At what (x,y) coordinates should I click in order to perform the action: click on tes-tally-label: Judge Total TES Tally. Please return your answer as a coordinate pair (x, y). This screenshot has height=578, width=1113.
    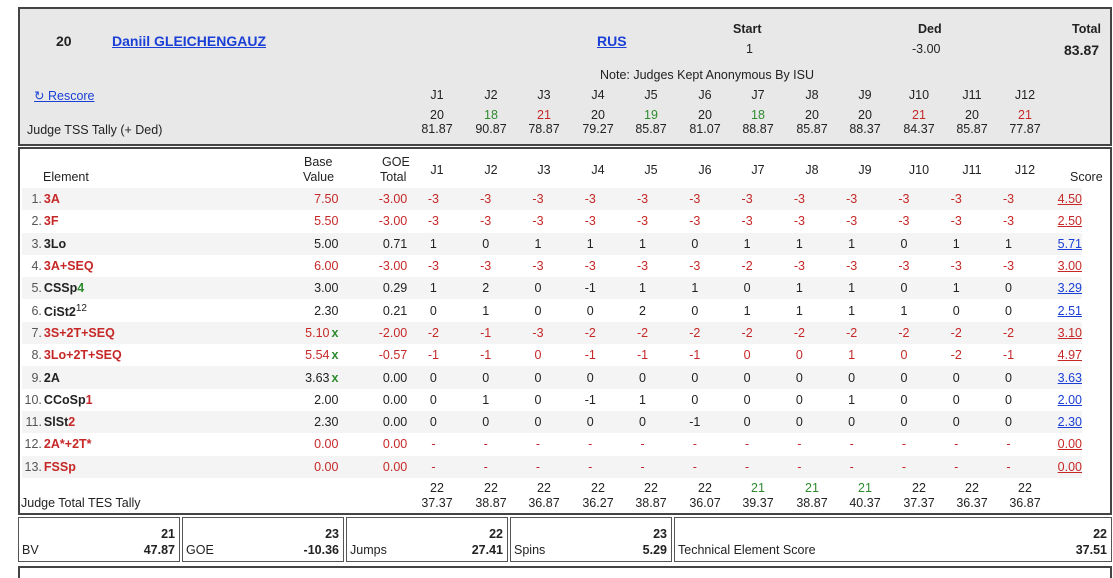
    Looking at the image, I should click on (81, 503).